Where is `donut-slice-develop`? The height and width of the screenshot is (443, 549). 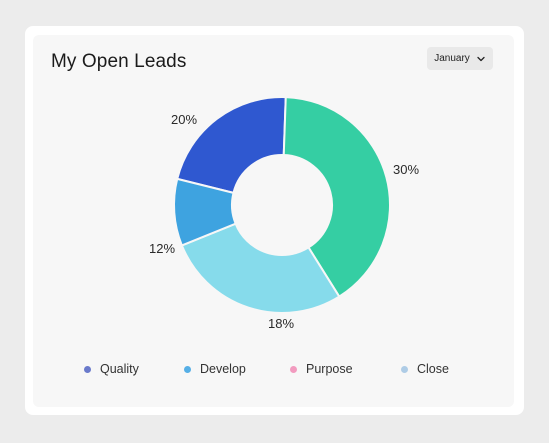 donut-slice-develop is located at coordinates (336, 197).